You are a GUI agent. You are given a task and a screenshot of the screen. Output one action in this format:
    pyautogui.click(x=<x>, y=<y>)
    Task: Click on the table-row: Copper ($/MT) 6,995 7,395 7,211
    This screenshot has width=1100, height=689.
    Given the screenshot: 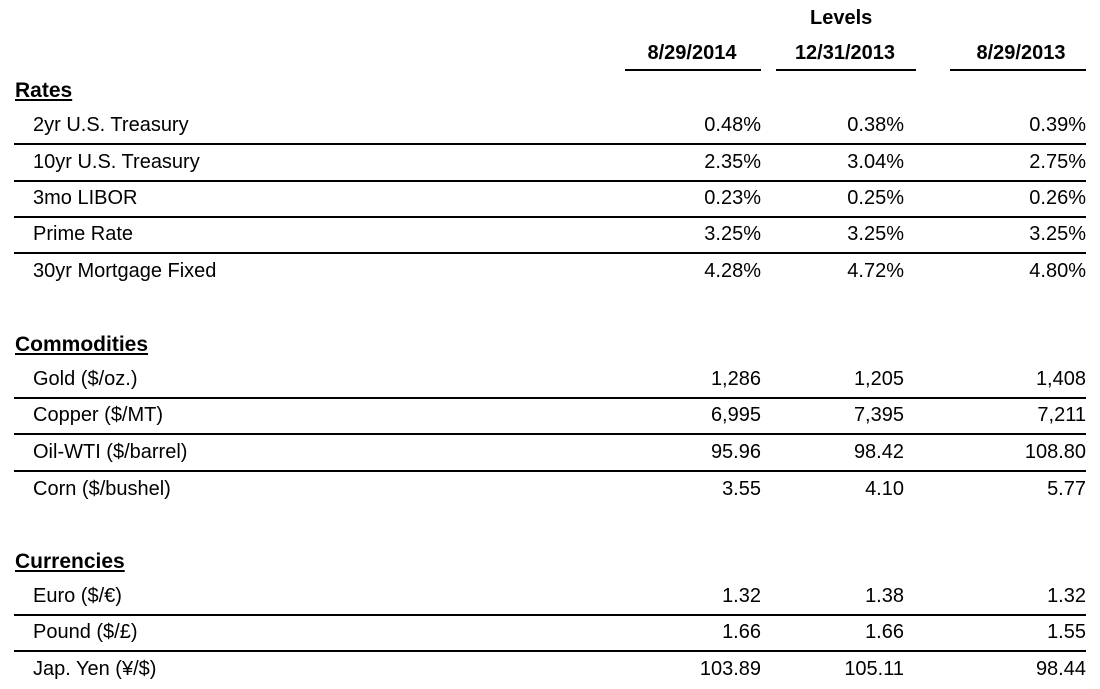 What is the action you would take?
    pyautogui.click(x=550, y=416)
    